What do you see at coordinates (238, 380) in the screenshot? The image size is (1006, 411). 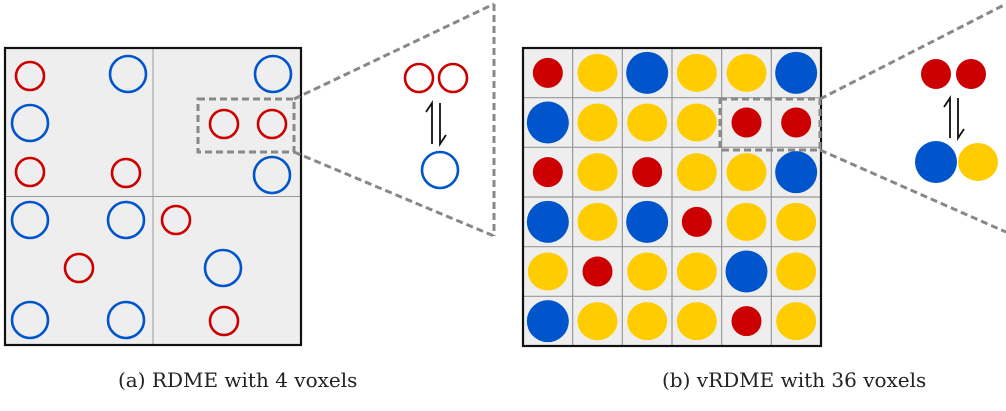 I see `caption-panel-a: (a) RDME with 4 voxels` at bounding box center [238, 380].